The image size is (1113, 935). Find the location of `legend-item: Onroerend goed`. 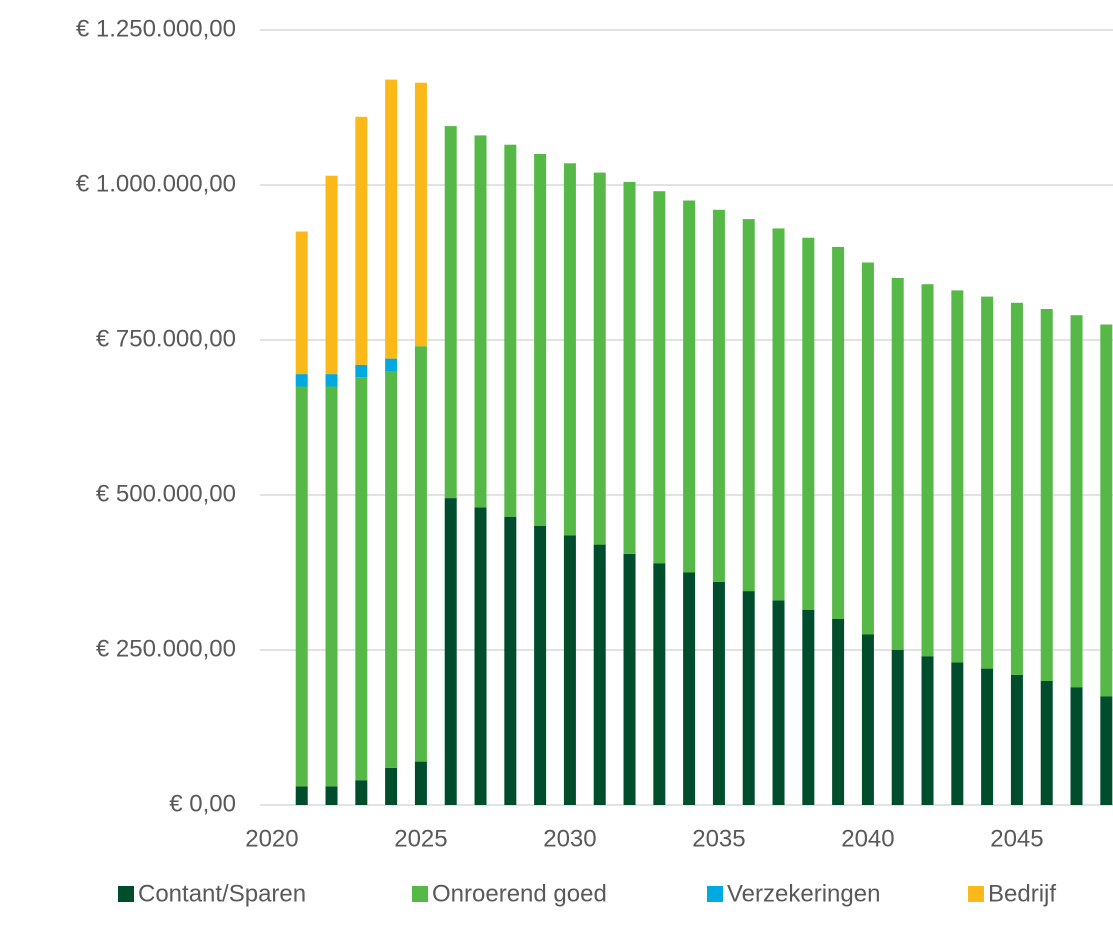

legend-item: Onroerend goed is located at coordinates (509, 893).